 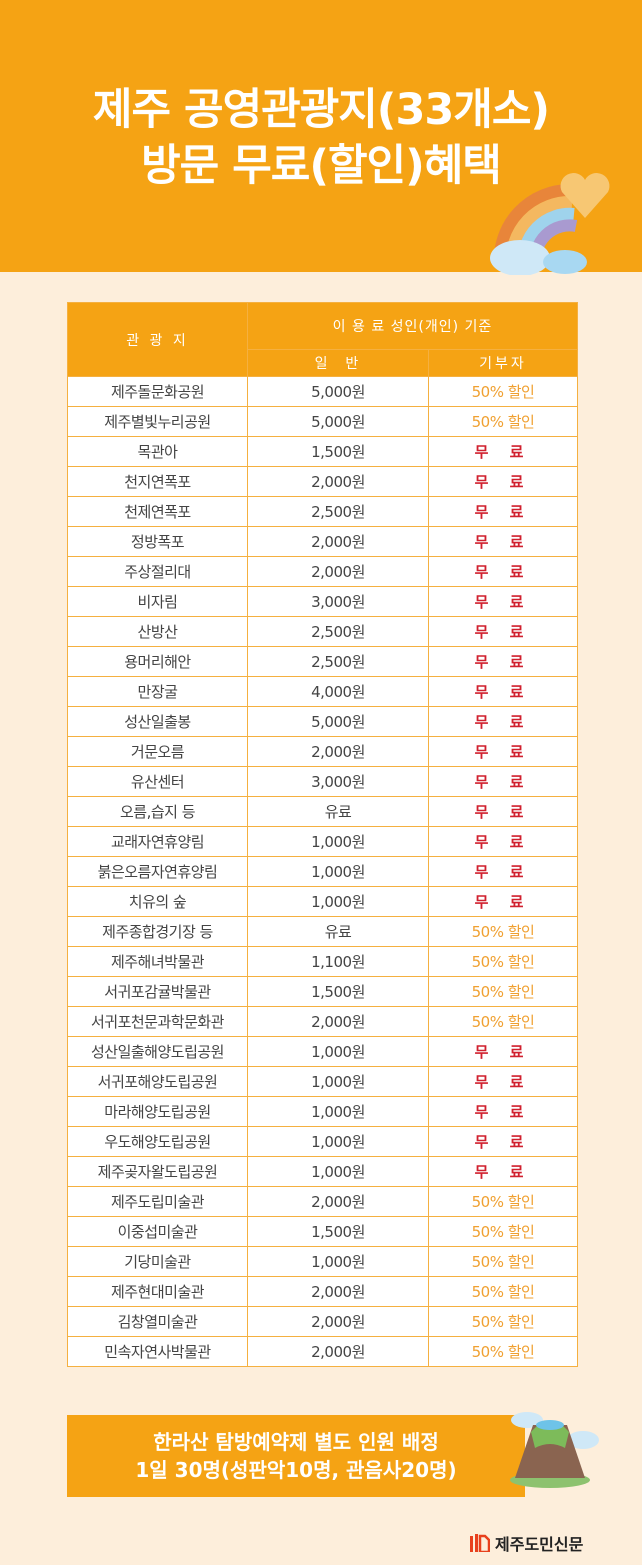 I want to click on table-row: 천제연폭포 2,500원 무 료, so click(x=322, y=511).